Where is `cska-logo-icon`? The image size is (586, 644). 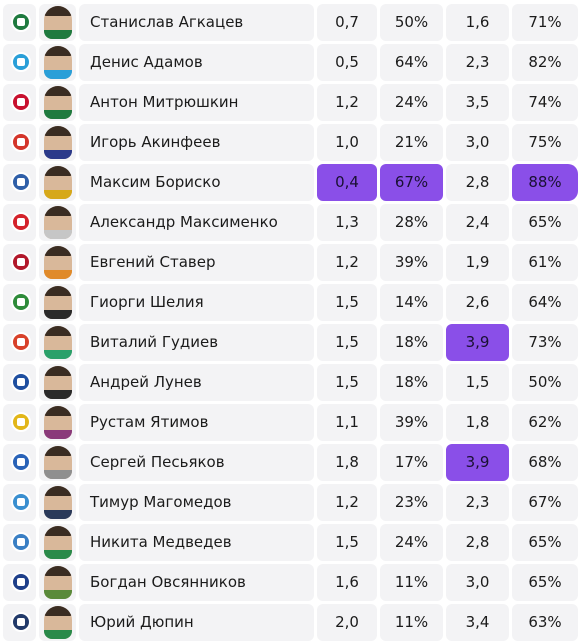 cska-logo-icon is located at coordinates (21, 142).